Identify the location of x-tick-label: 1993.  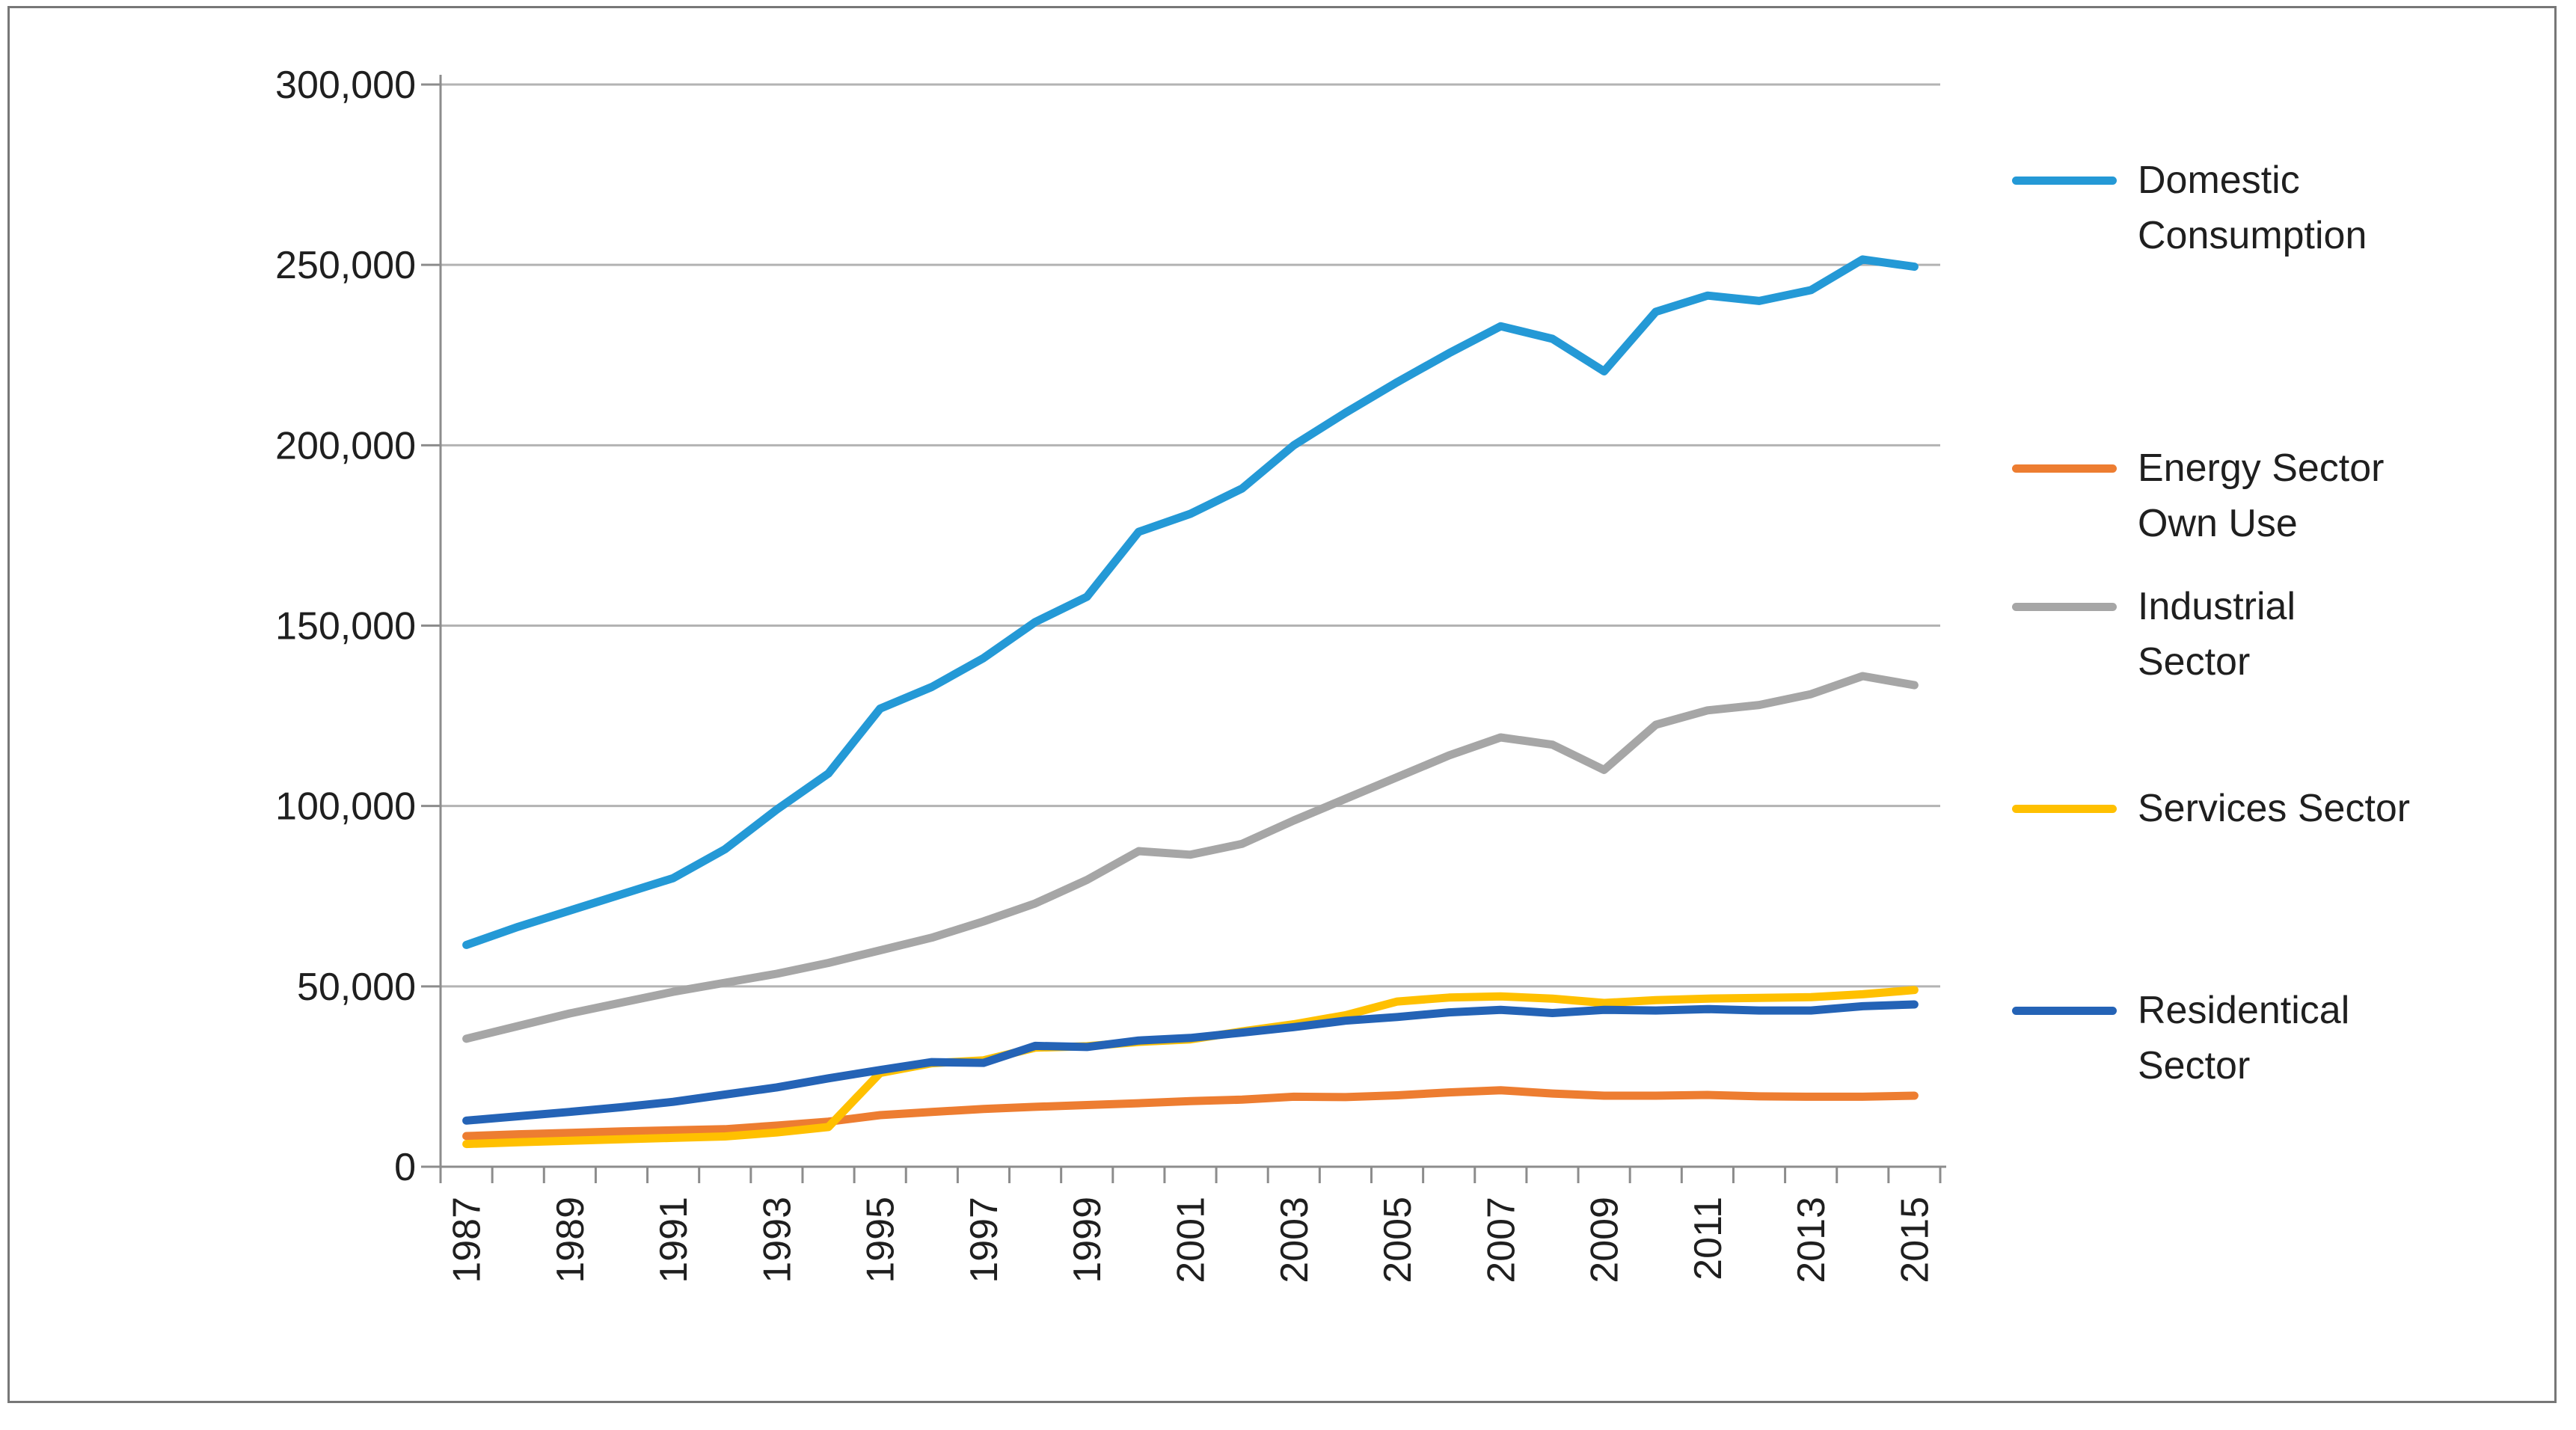
(777, 1240).